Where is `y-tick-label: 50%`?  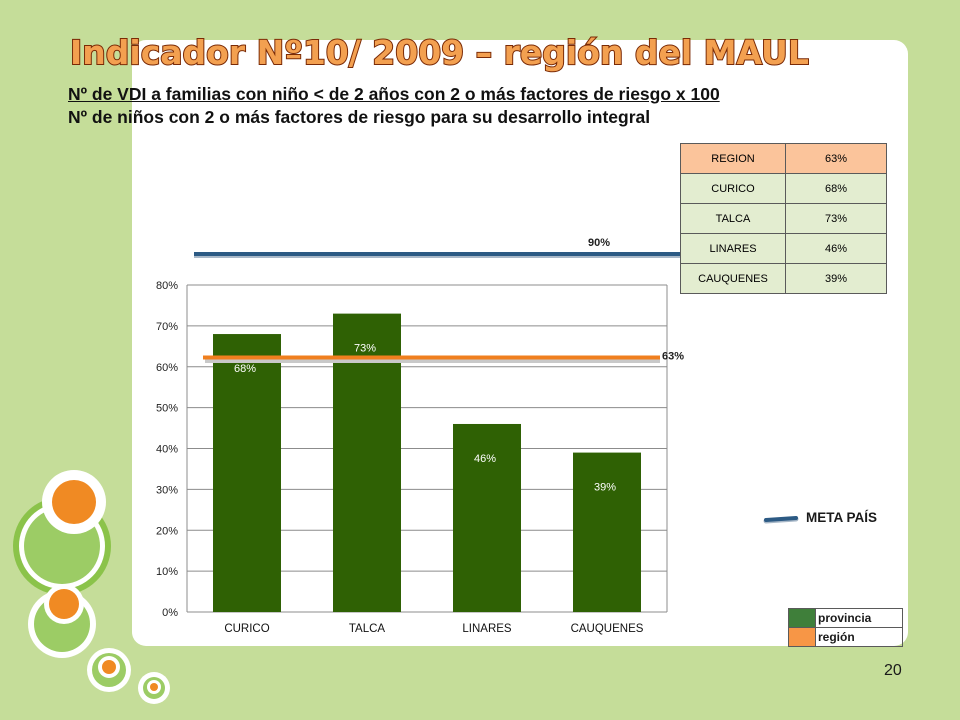 y-tick-label: 50% is located at coordinates (167, 409).